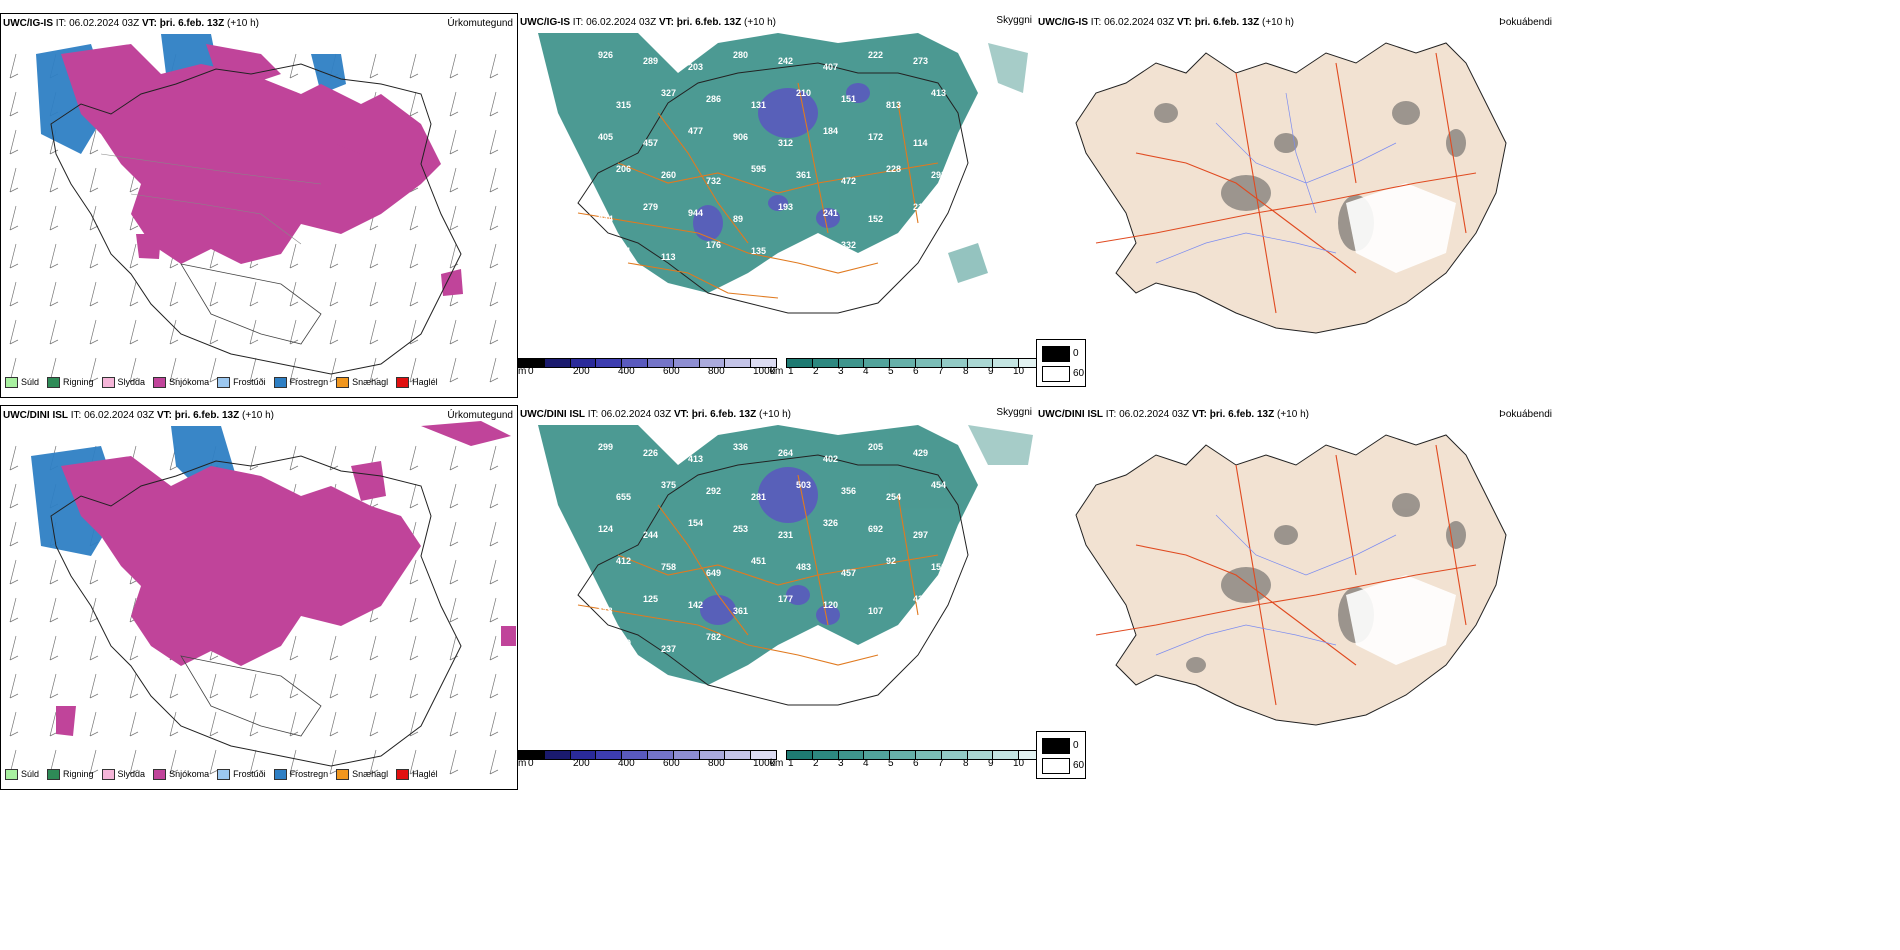  What do you see at coordinates (623, 561) in the screenshot?
I see `cloud-base-label: 412` at bounding box center [623, 561].